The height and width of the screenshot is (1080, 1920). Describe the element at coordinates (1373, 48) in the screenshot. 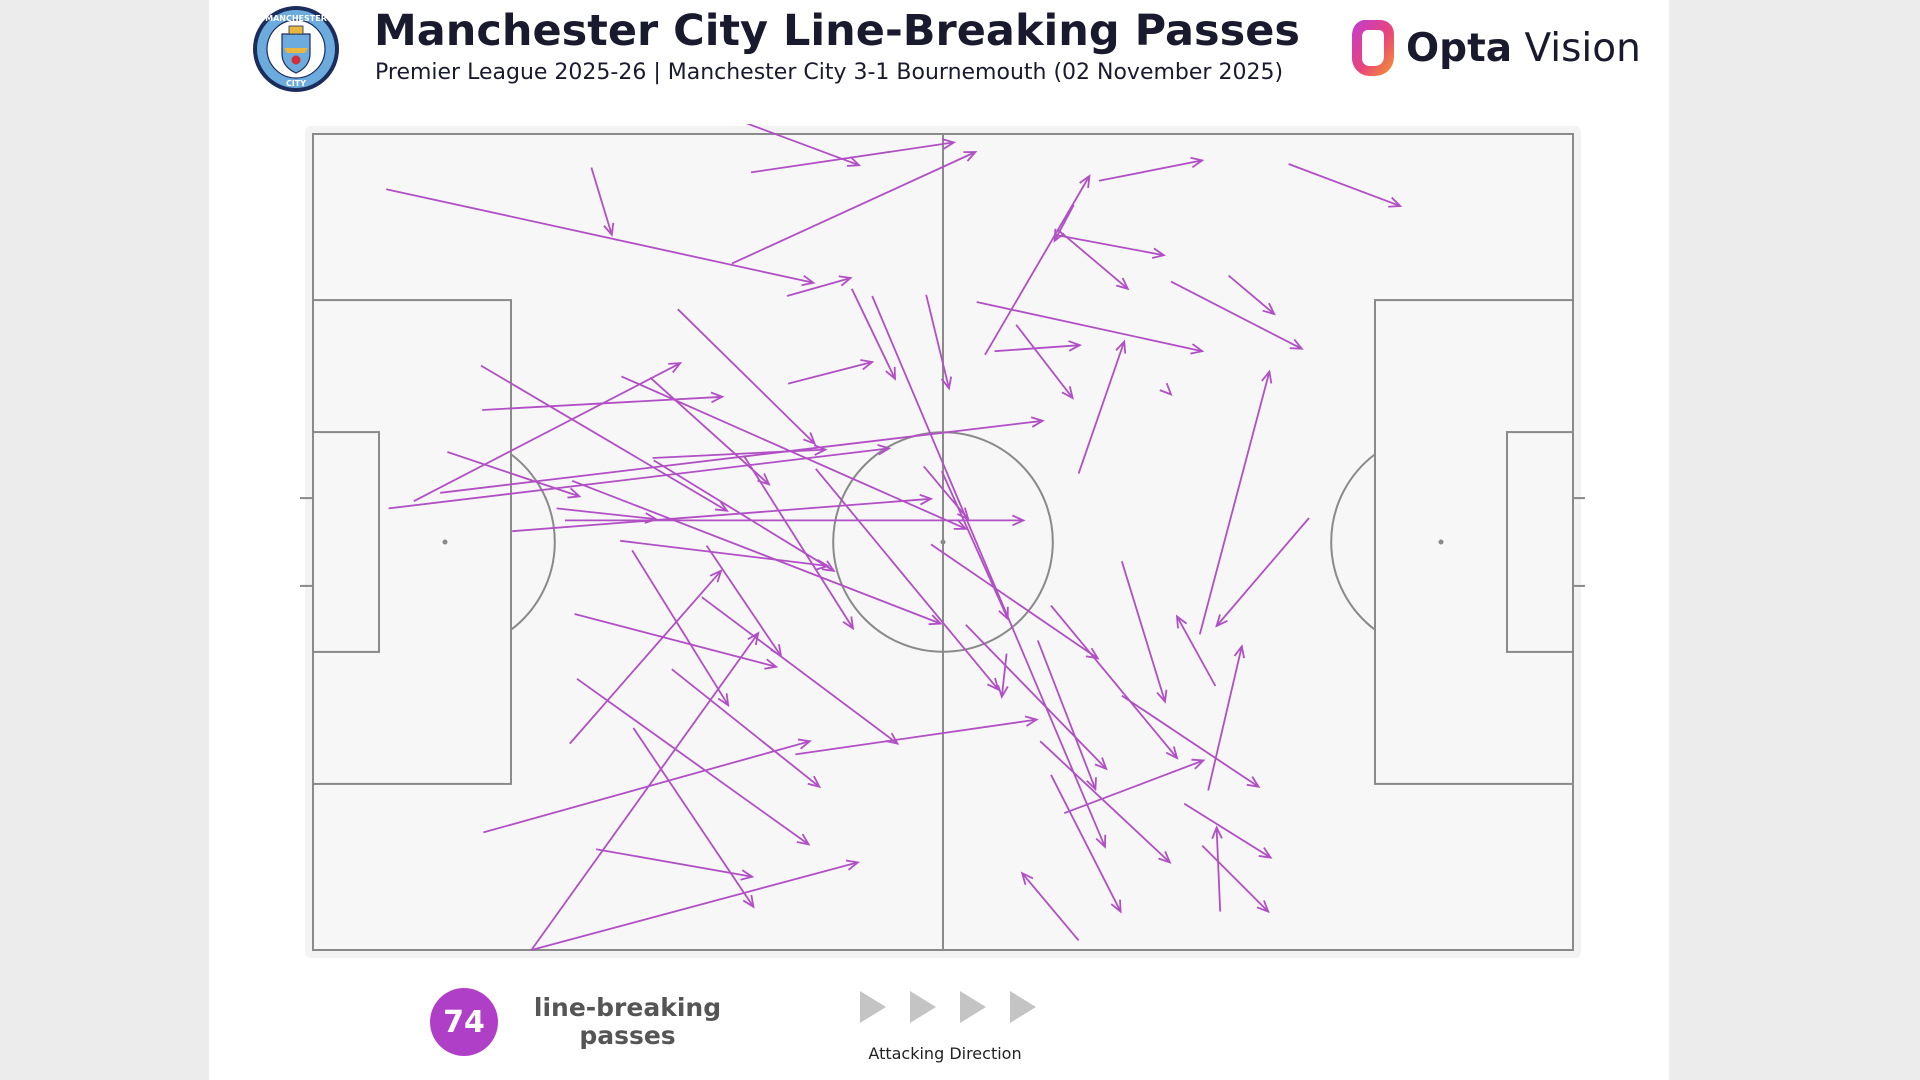

I see `opta-logo-icon` at that location.